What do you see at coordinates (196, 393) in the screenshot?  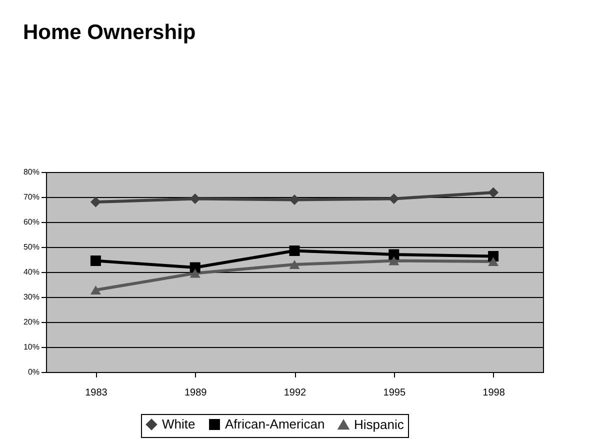 I see `x-tick-label: 1989` at bounding box center [196, 393].